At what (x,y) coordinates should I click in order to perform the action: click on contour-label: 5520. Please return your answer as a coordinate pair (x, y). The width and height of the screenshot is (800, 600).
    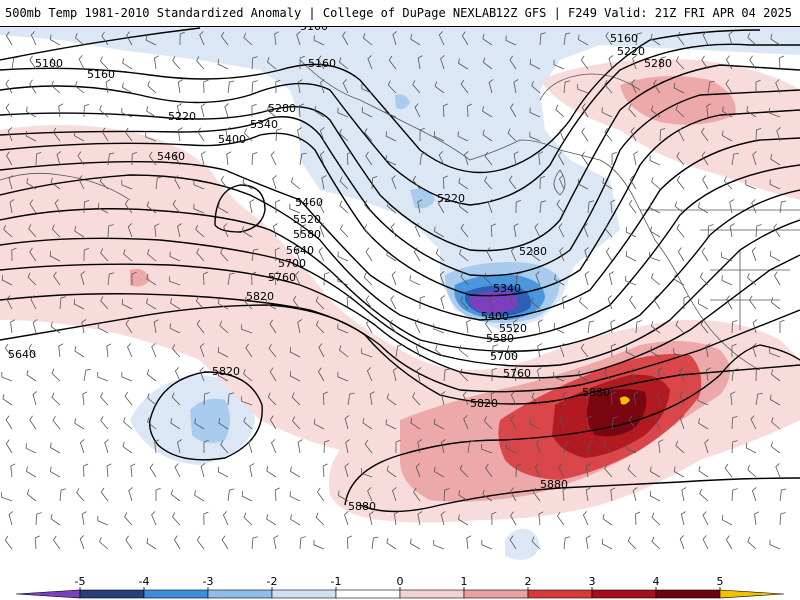
    Looking at the image, I should click on (307, 219).